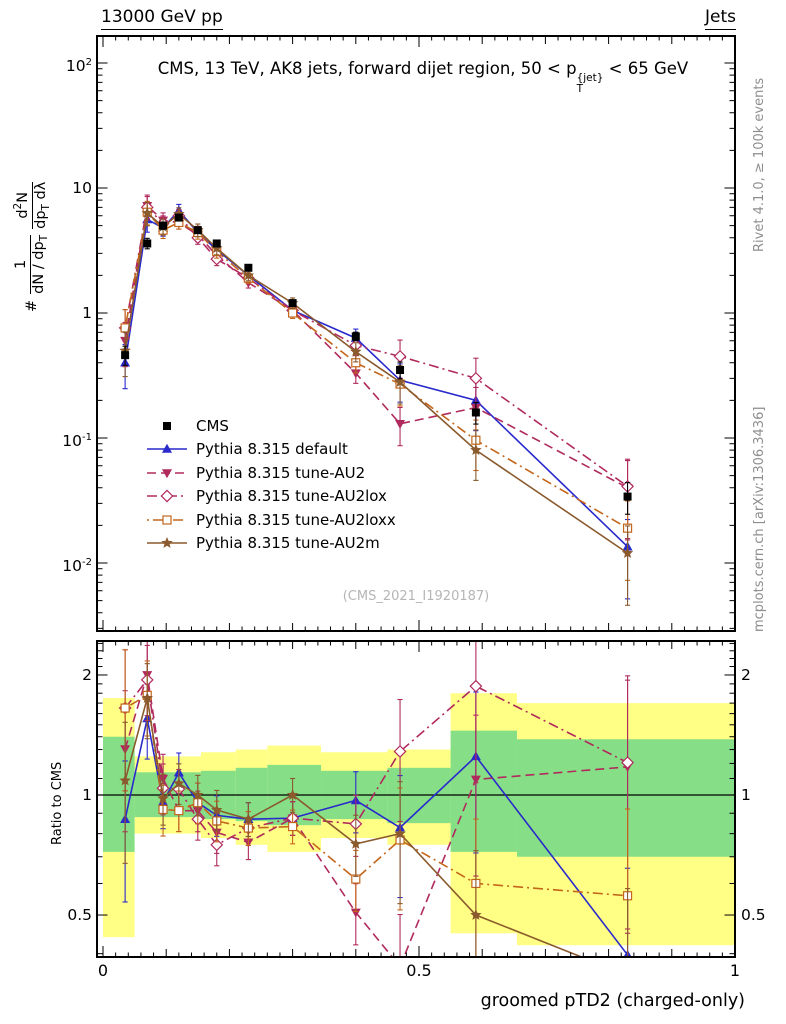 The width and height of the screenshot is (786, 1024). I want to click on main-y-tick-label: 10⁻², so click(77, 566).